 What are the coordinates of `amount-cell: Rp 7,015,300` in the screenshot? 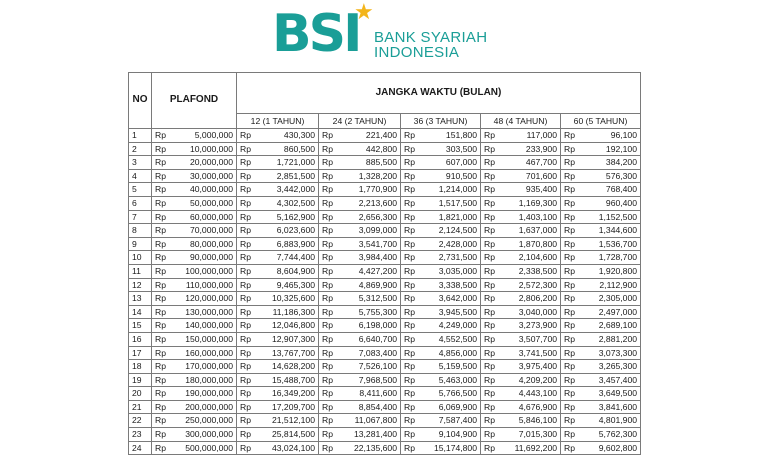 It's located at (520, 434).